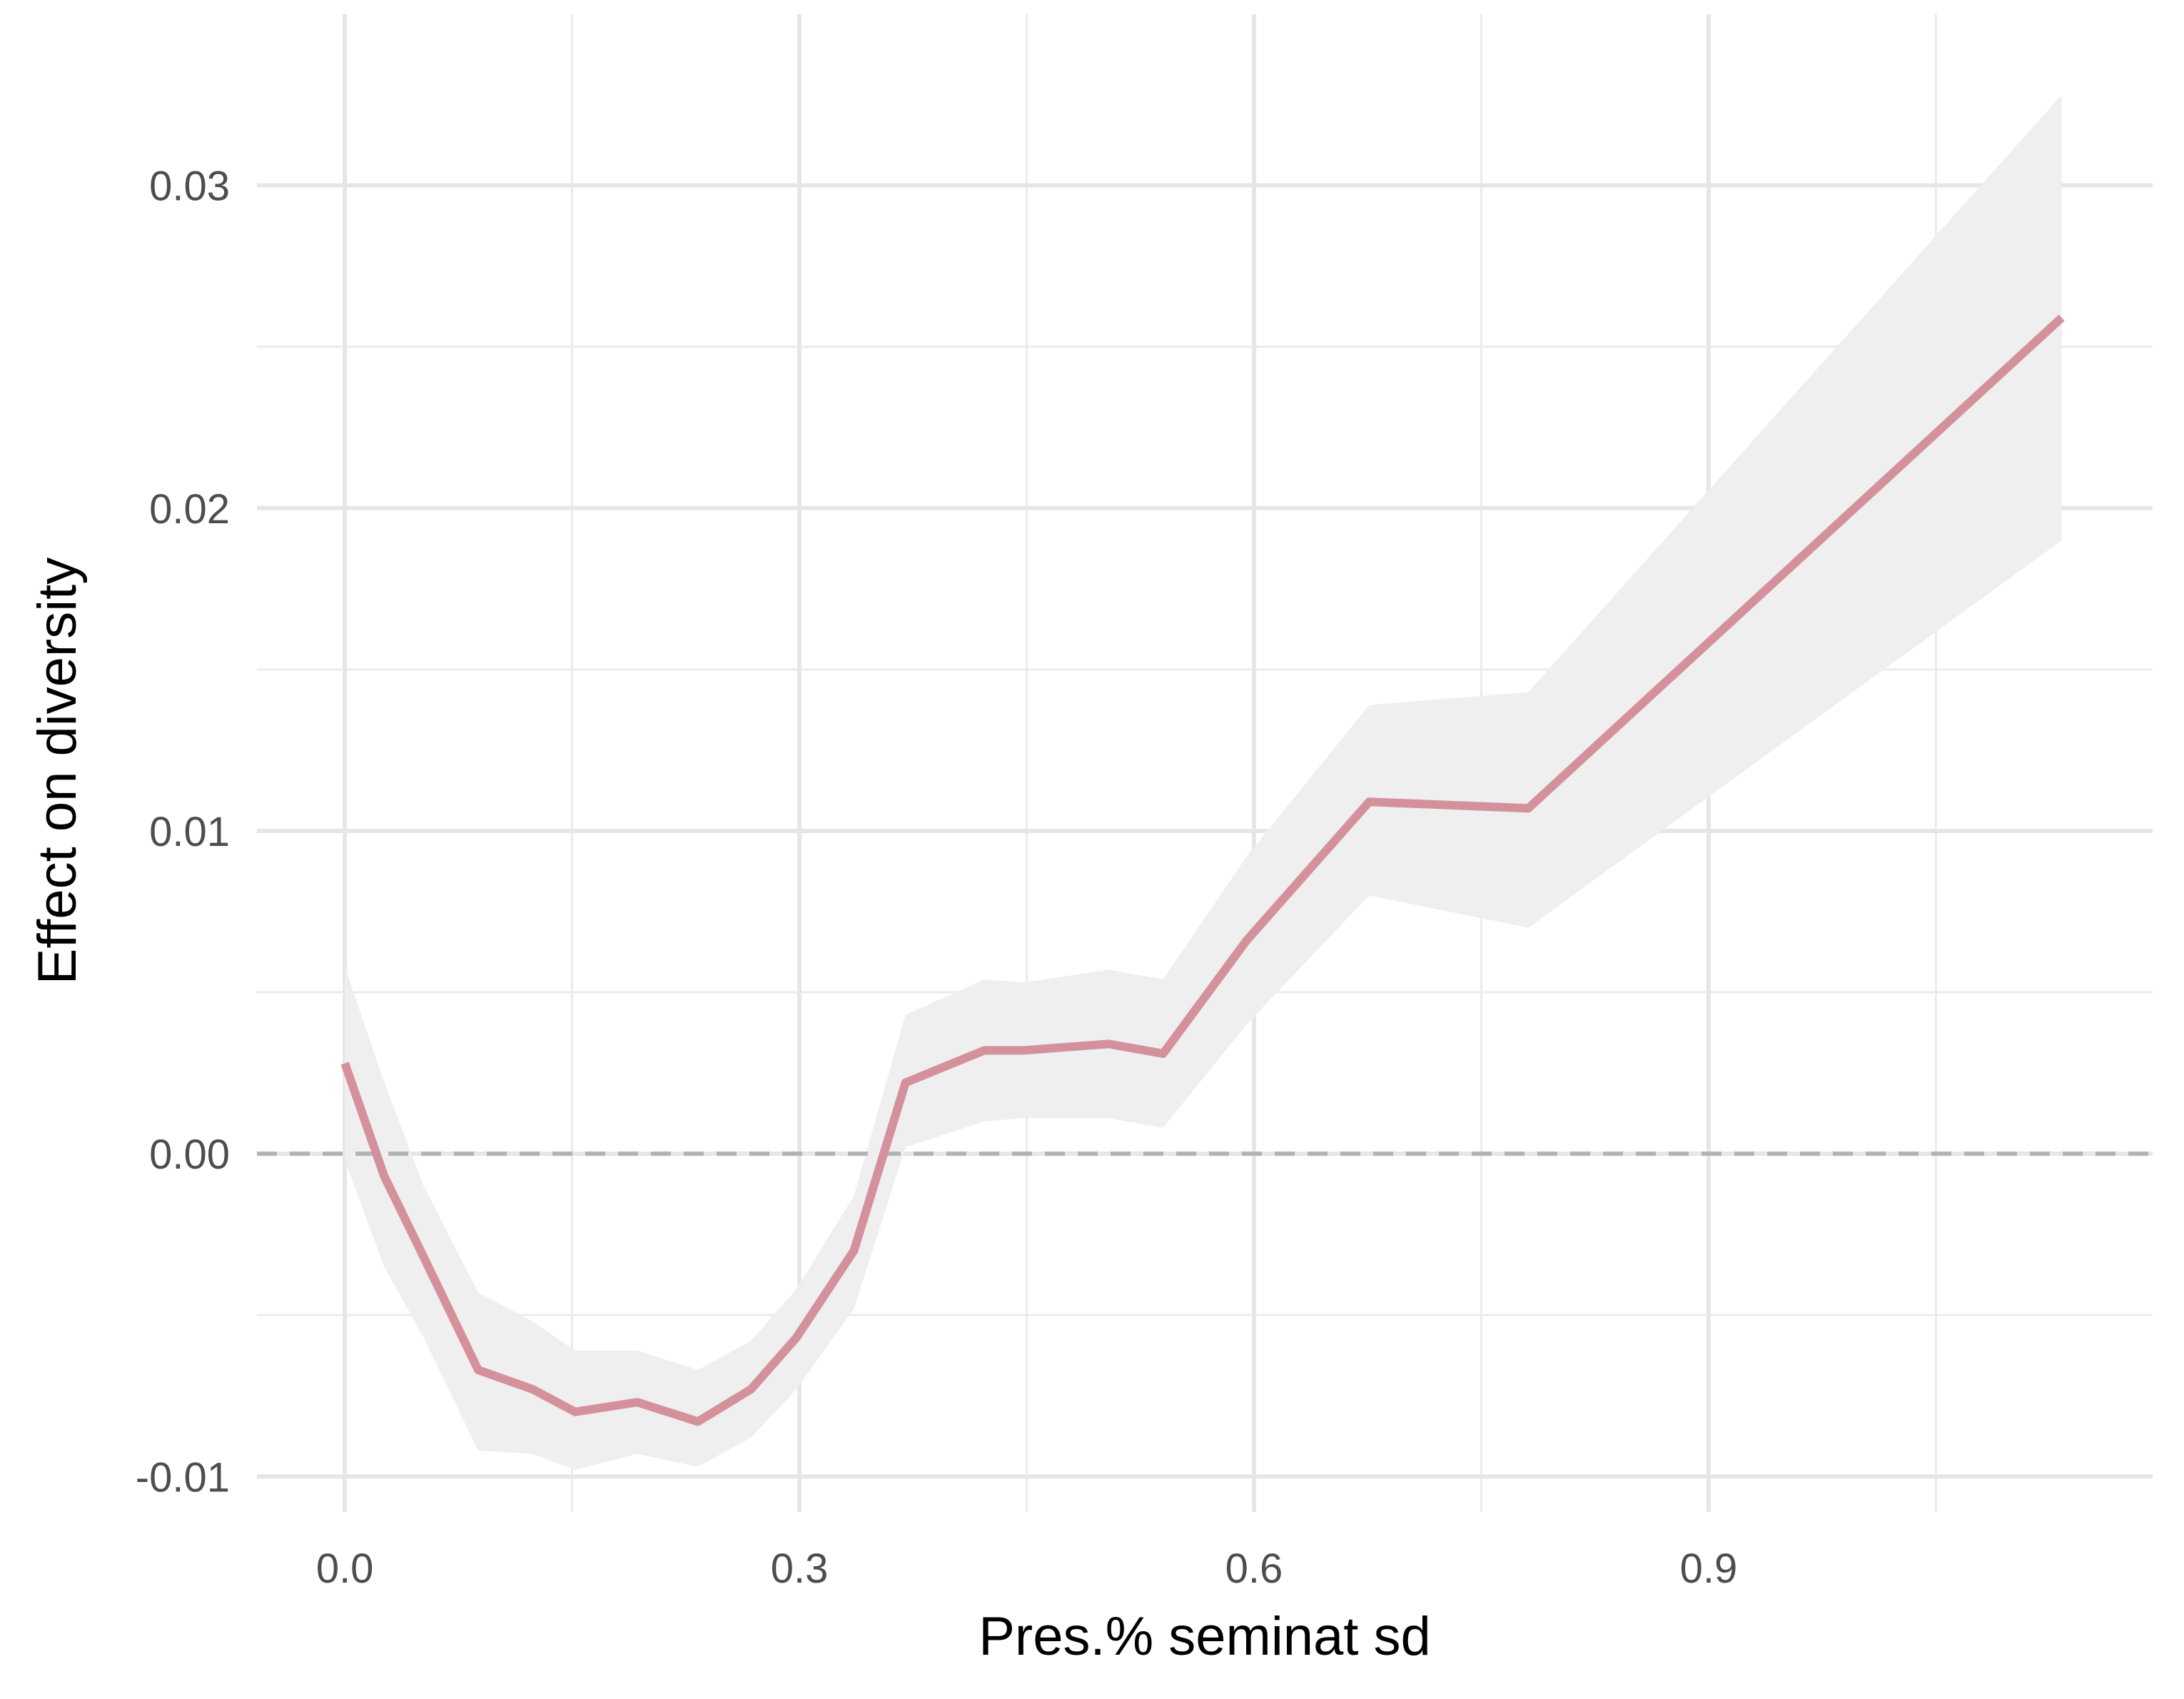  I want to click on x-tick-label: 0.9, so click(1709, 1569).